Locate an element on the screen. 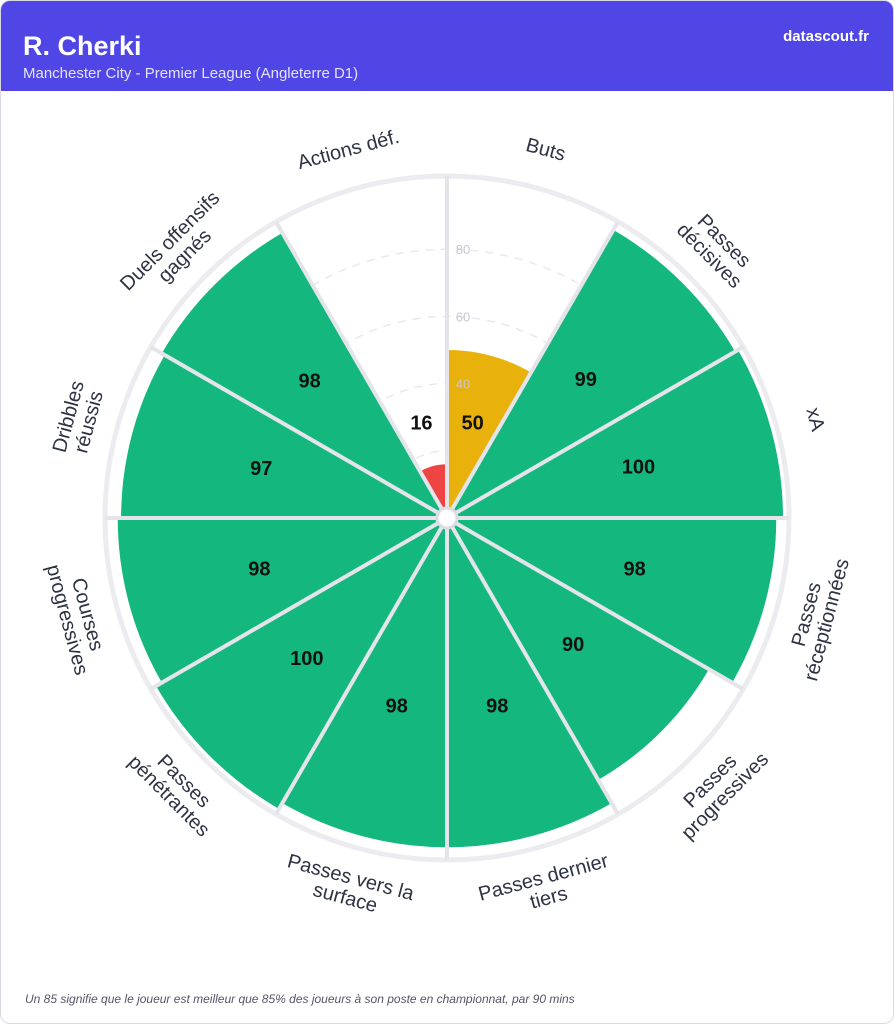 The height and width of the screenshot is (1024, 894). wedge-passes-réceptionnées is located at coordinates (612, 600).